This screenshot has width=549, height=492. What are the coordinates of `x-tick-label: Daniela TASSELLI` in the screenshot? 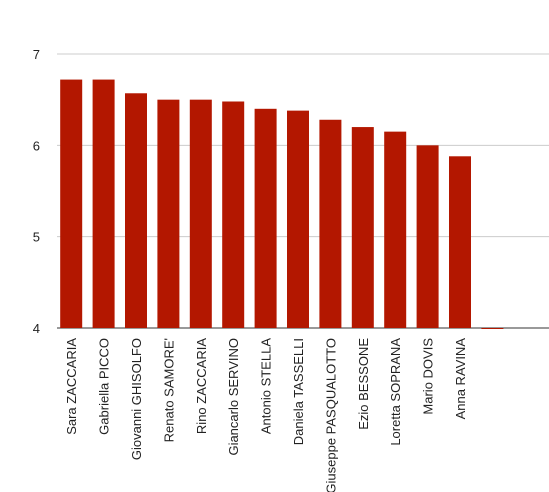 It's located at (298, 391).